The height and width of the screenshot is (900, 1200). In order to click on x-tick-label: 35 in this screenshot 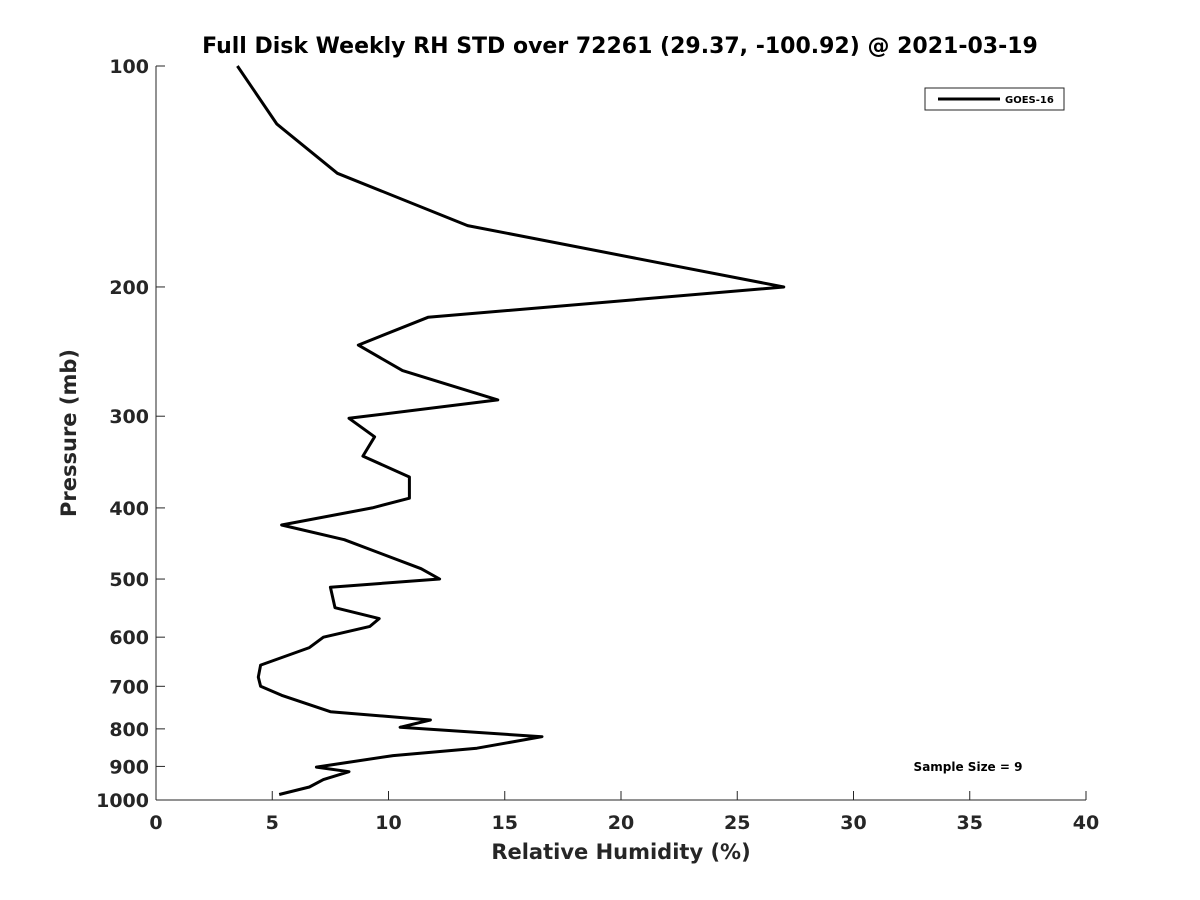, I will do `click(970, 823)`.